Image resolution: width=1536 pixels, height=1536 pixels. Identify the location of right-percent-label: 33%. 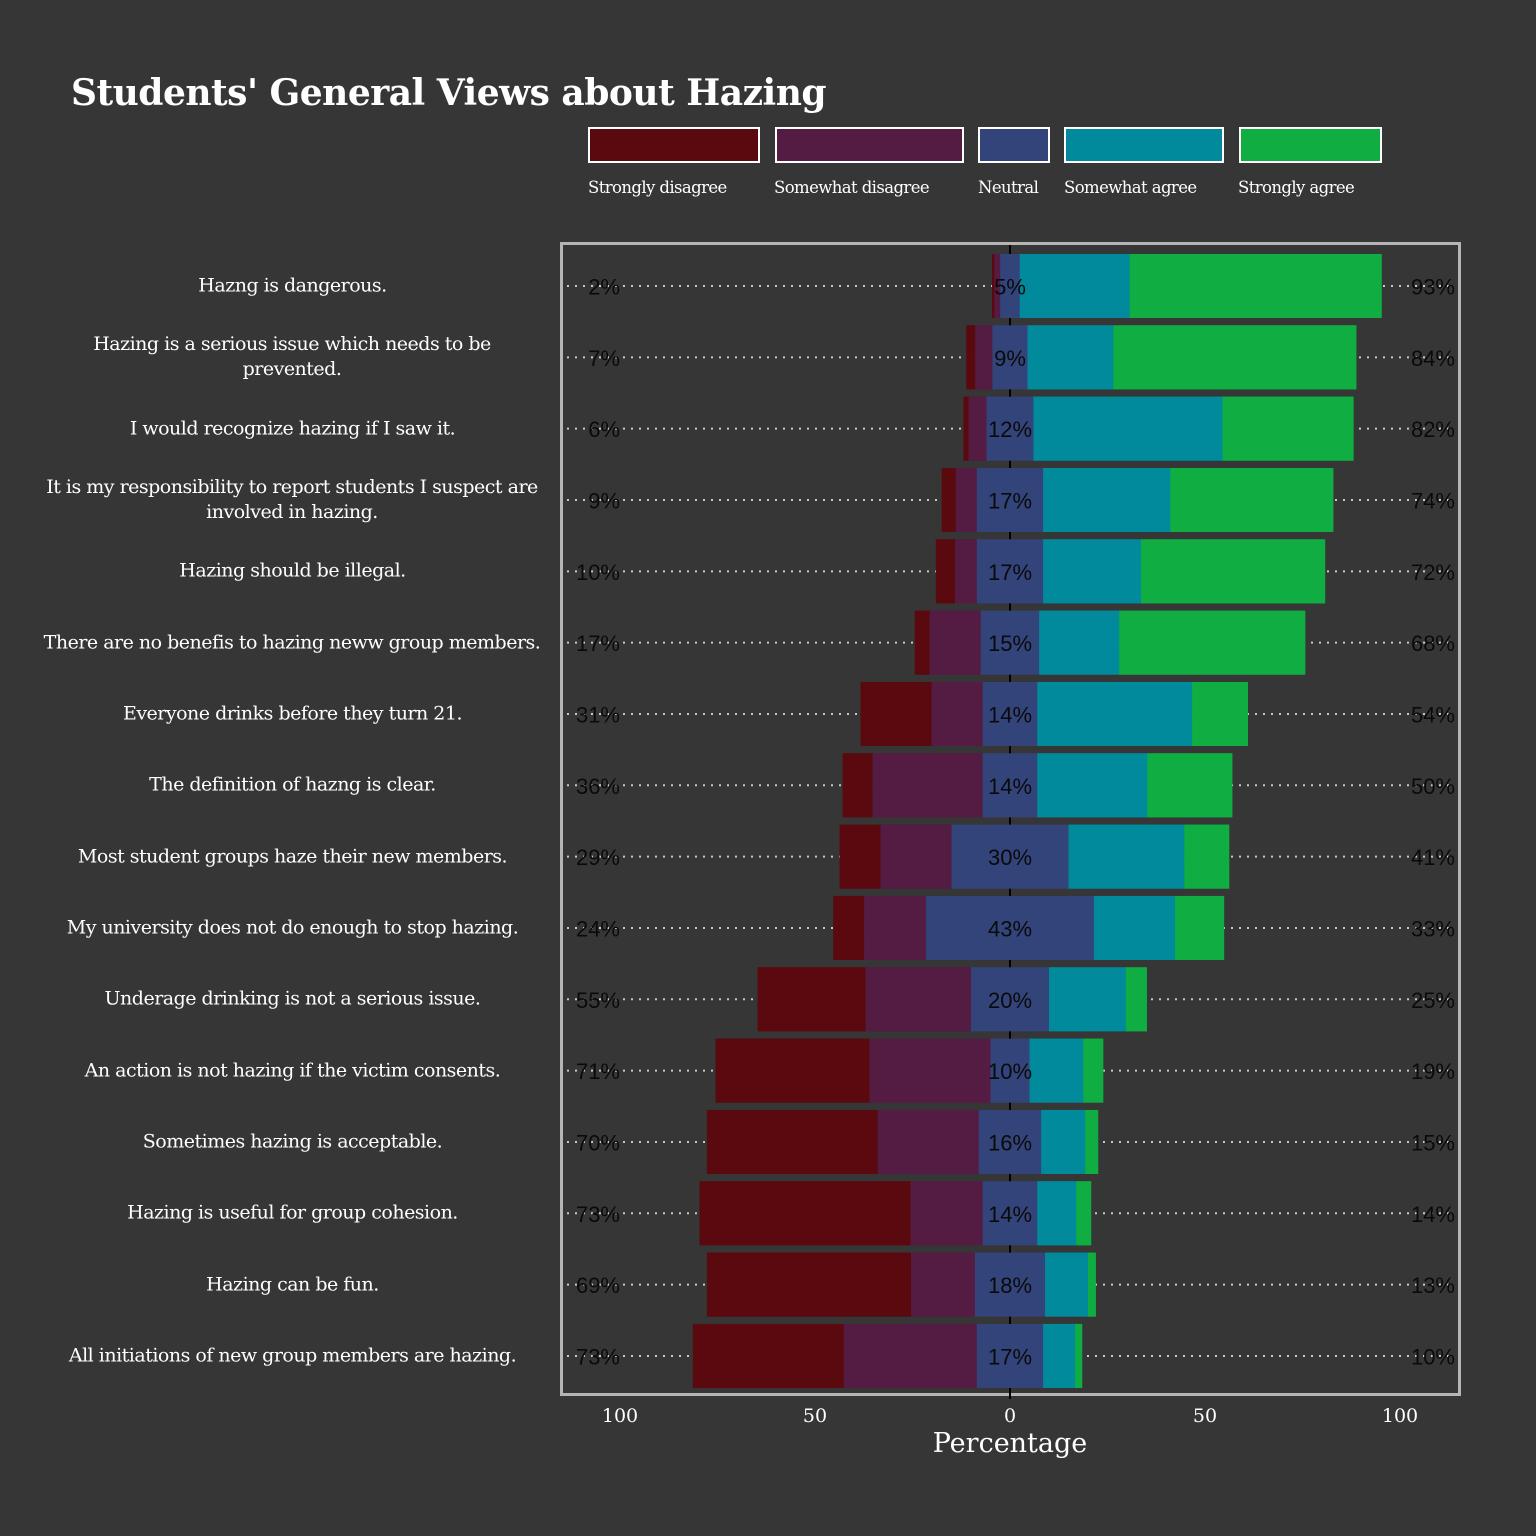
(1433, 928).